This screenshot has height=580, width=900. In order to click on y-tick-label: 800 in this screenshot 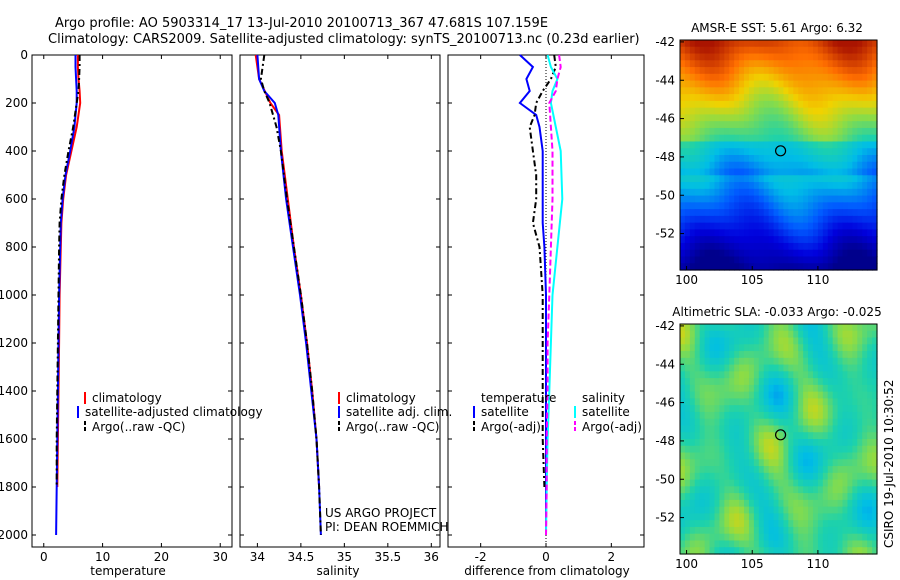, I will do `click(16, 247)`.